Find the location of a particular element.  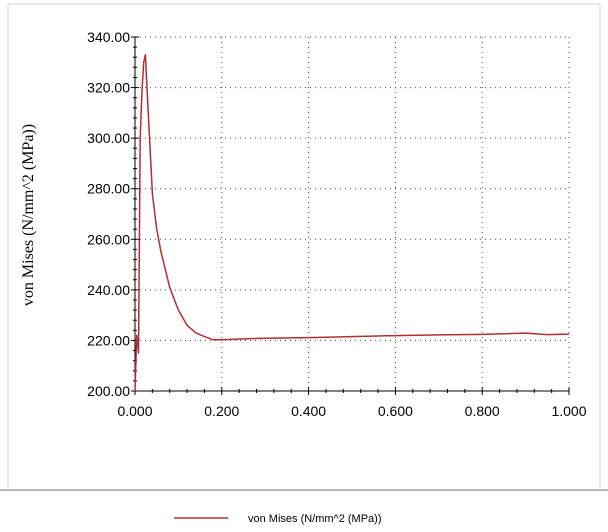

y-tick-label: 240.00 is located at coordinates (108, 290).